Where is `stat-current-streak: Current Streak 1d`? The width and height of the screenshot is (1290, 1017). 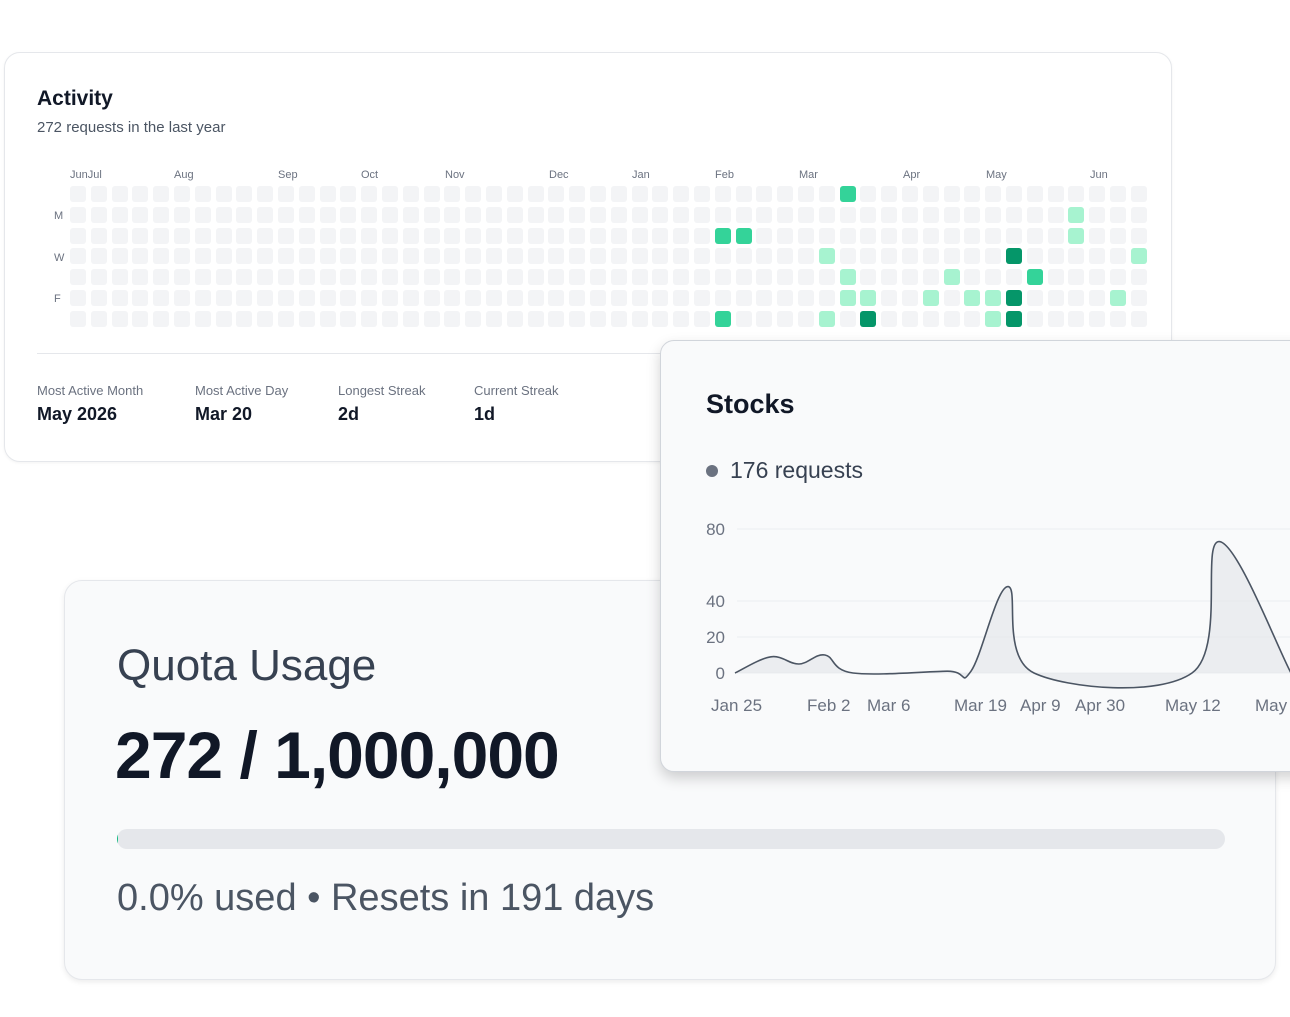 stat-current-streak: Current Streak 1d is located at coordinates (516, 404).